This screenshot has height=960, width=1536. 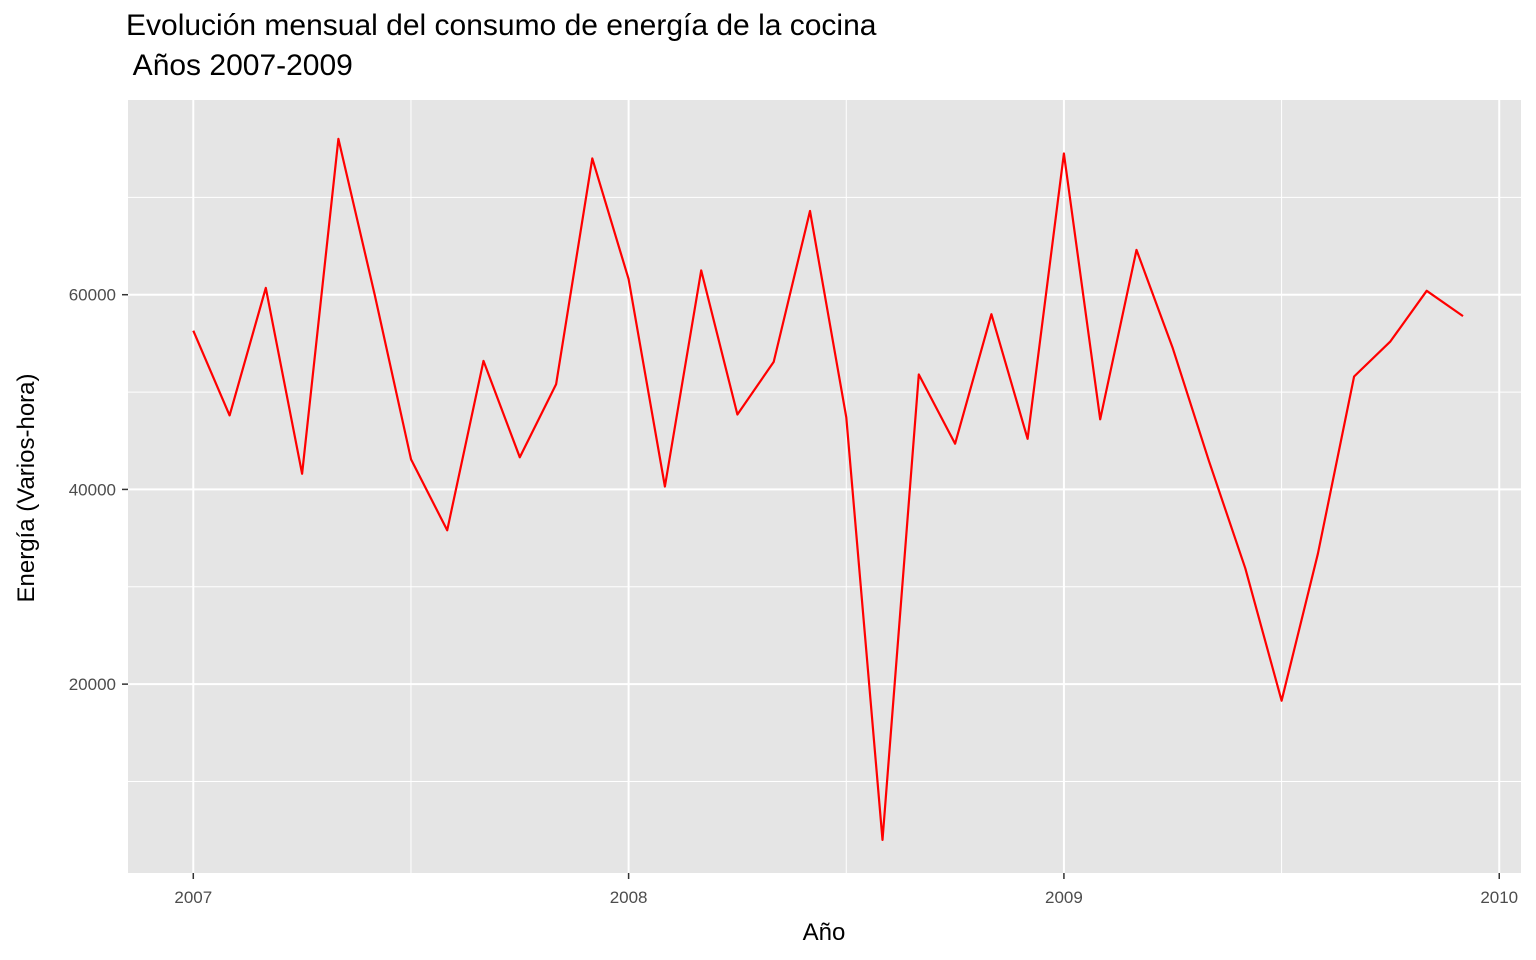 I want to click on chart-subtitle: Años 2007-2009, so click(x=239, y=65).